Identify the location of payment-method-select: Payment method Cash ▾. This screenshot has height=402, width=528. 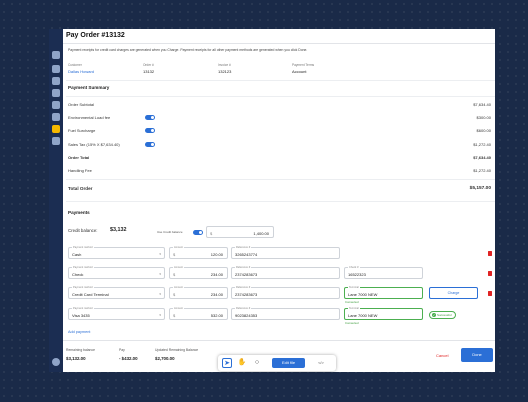
(116, 252).